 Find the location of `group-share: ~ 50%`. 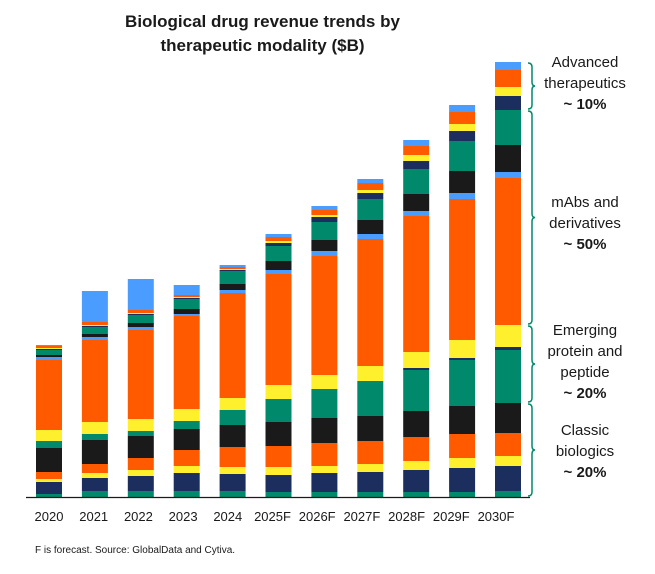

group-share: ~ 50% is located at coordinates (585, 244).